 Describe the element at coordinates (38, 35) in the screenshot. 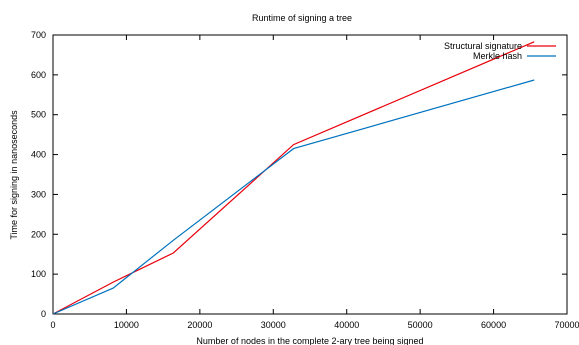

I see `y-tick-label: 700` at that location.